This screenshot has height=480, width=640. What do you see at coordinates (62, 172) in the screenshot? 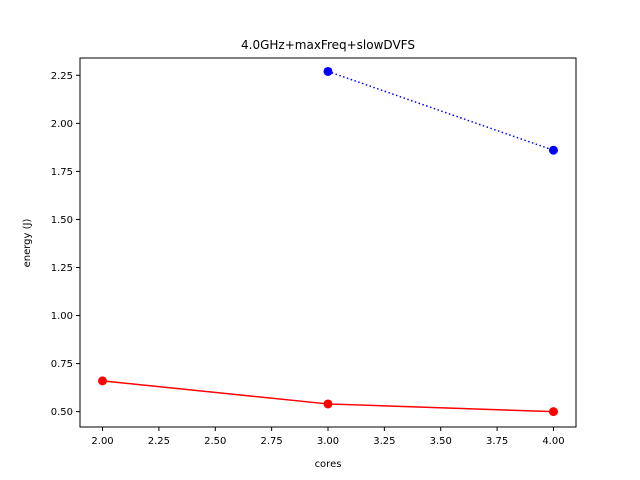
I see `y-tick-label: 1.75` at bounding box center [62, 172].